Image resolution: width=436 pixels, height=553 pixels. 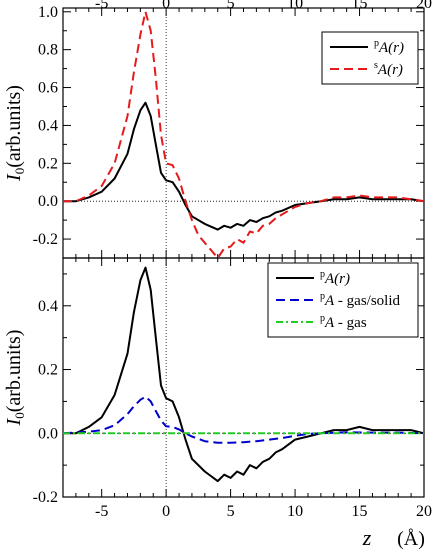 What do you see at coordinates (360, 511) in the screenshot?
I see `x-tick-label: 15` at bounding box center [360, 511].